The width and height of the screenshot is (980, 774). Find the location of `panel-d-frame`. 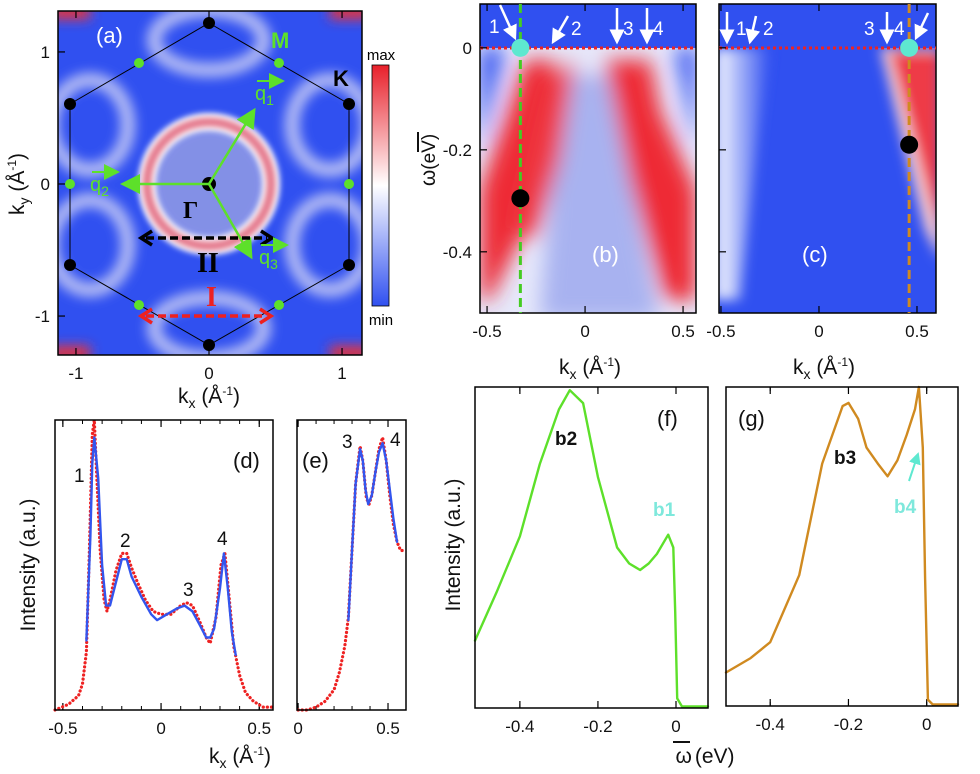

panel-d-frame is located at coordinates (164, 565).